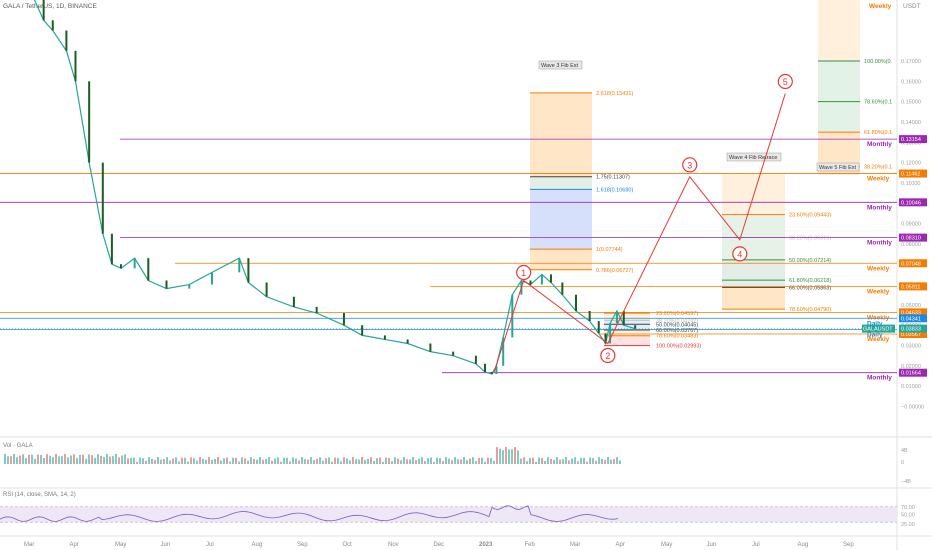 The image size is (932, 550). Describe the element at coordinates (810, 261) in the screenshot. I see `wave4-fib-label: 50.00%(0.07214)` at that location.